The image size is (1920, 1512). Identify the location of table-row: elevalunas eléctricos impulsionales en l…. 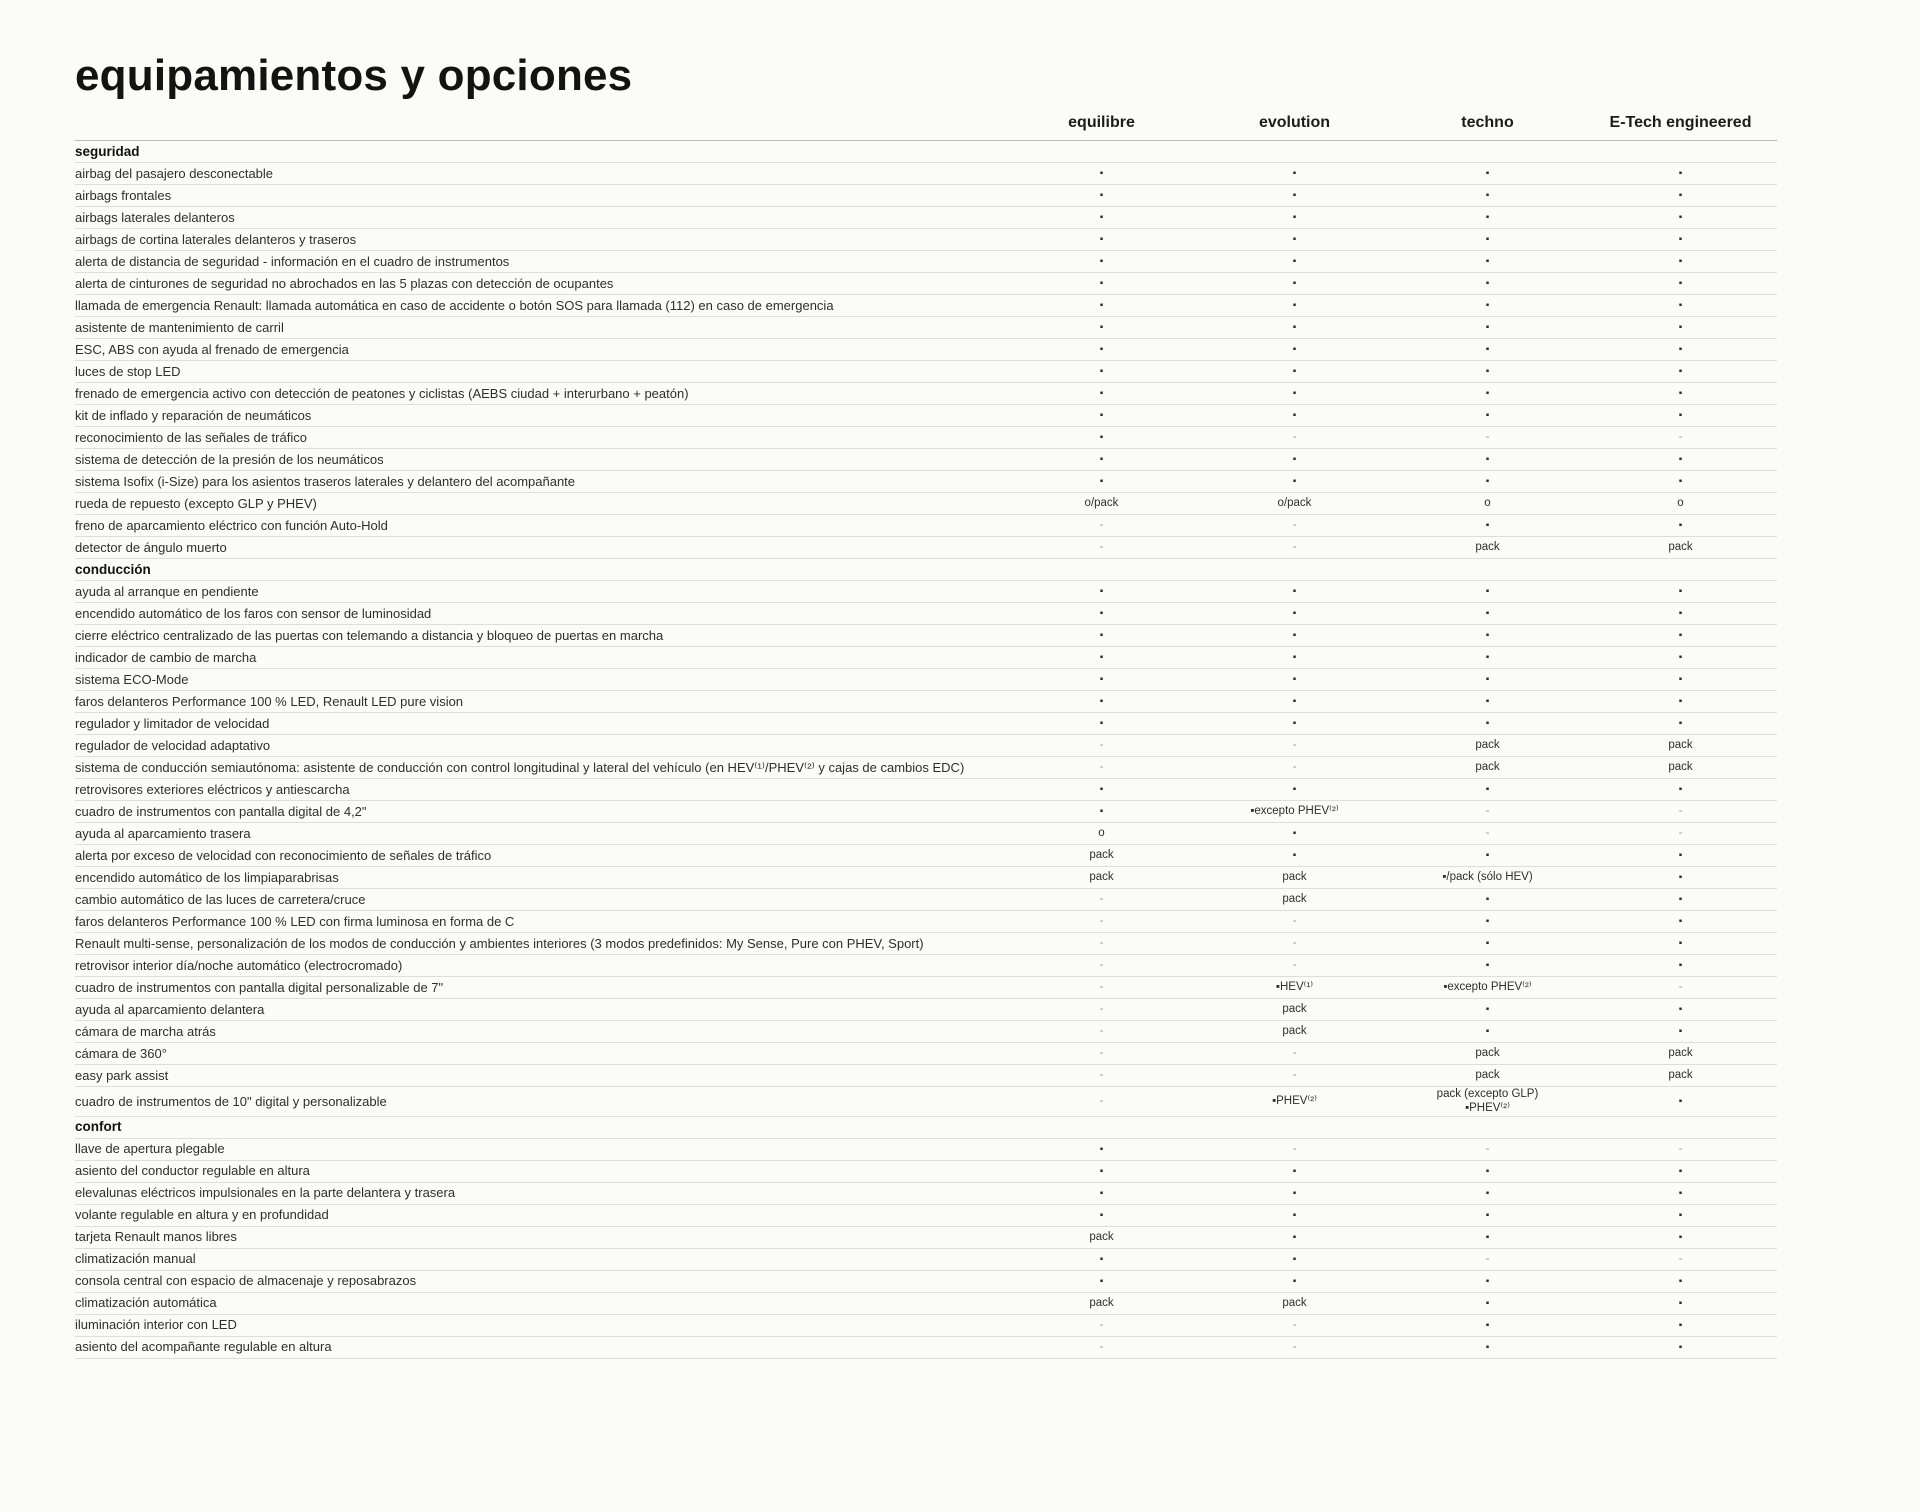
(926, 1194).